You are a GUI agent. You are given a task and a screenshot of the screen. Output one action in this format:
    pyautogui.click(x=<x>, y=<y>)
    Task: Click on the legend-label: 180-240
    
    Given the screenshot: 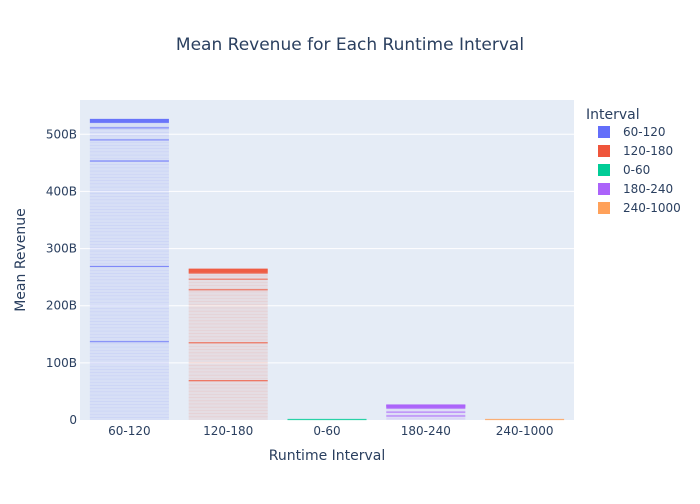 What is the action you would take?
    pyautogui.click(x=648, y=189)
    